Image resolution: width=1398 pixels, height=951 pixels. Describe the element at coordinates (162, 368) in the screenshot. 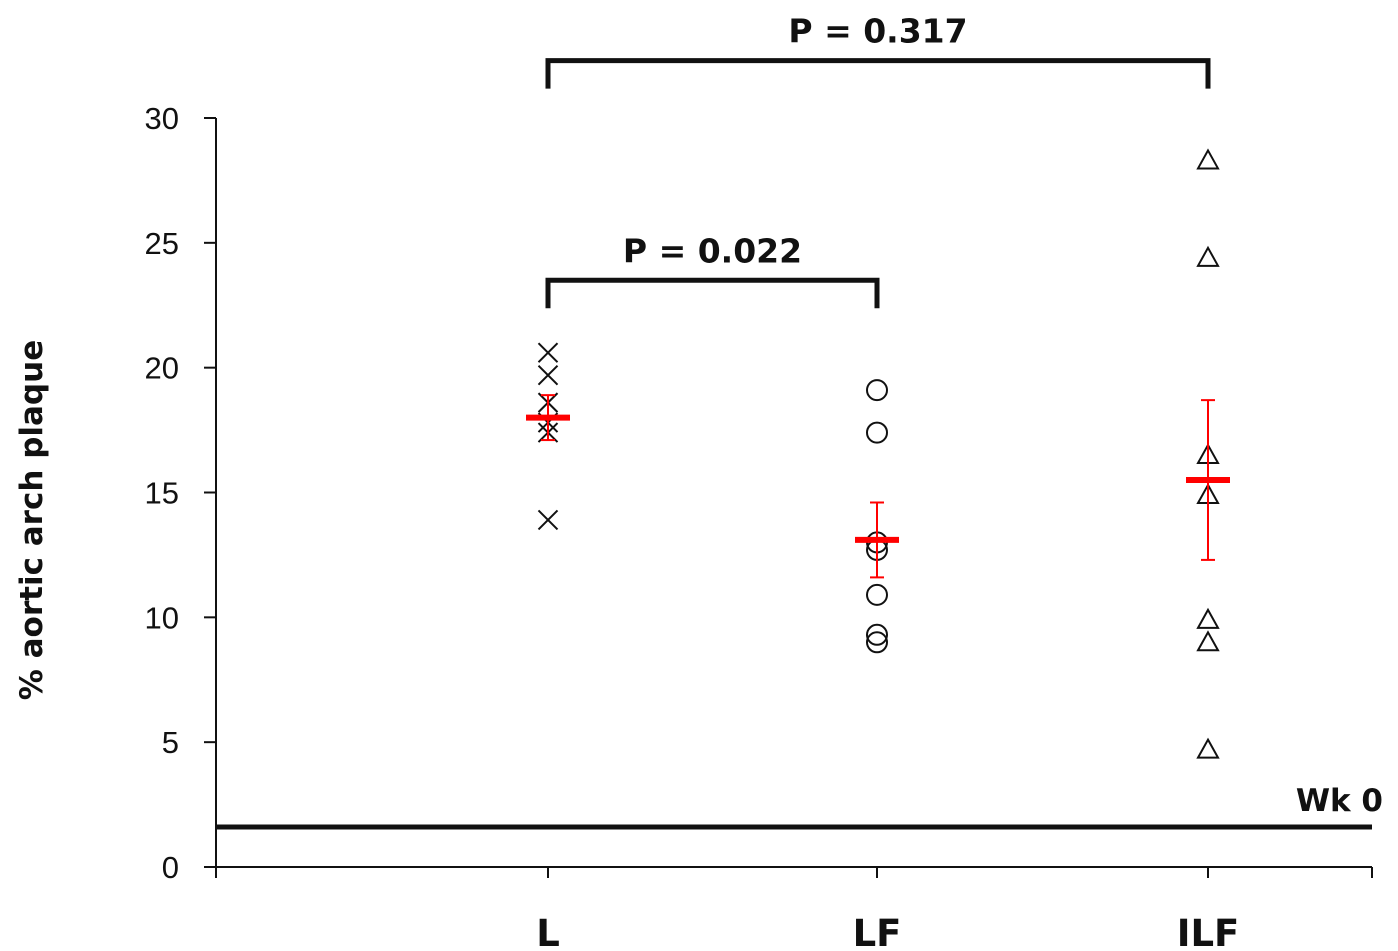

I see `y-tick-label: 20` at that location.